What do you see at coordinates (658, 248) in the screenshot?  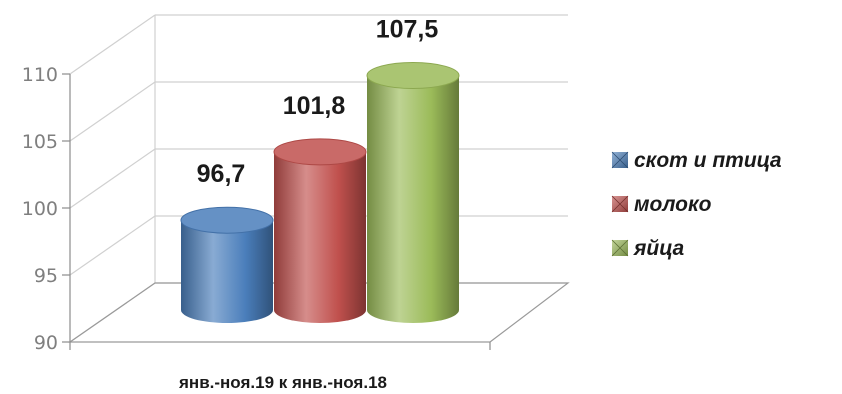 I see `legend-label: яйца` at bounding box center [658, 248].